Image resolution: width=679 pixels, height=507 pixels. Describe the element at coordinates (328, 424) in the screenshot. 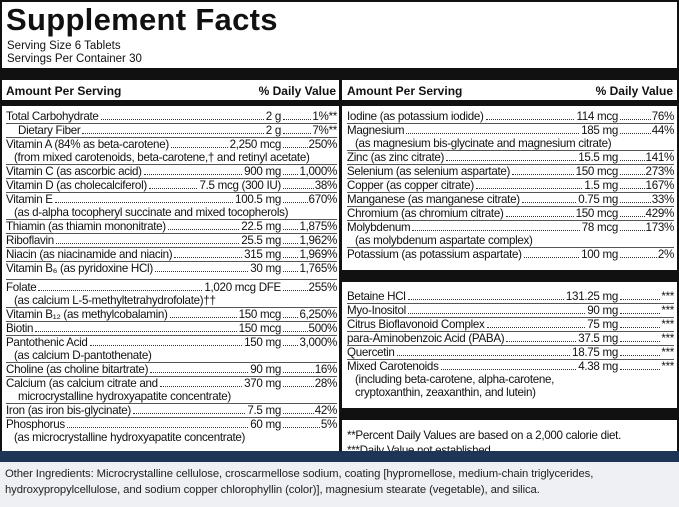

I see `daily-value: 5%` at that location.